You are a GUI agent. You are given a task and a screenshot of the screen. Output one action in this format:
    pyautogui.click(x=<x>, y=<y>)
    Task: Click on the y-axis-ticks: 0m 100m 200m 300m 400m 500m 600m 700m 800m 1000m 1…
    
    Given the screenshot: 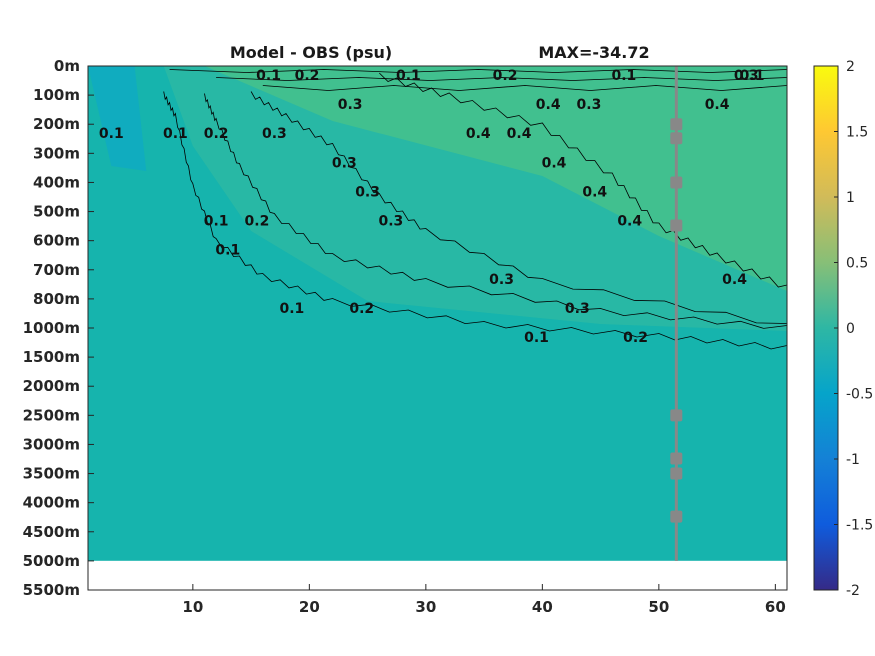 What is the action you would take?
    pyautogui.click(x=58, y=328)
    